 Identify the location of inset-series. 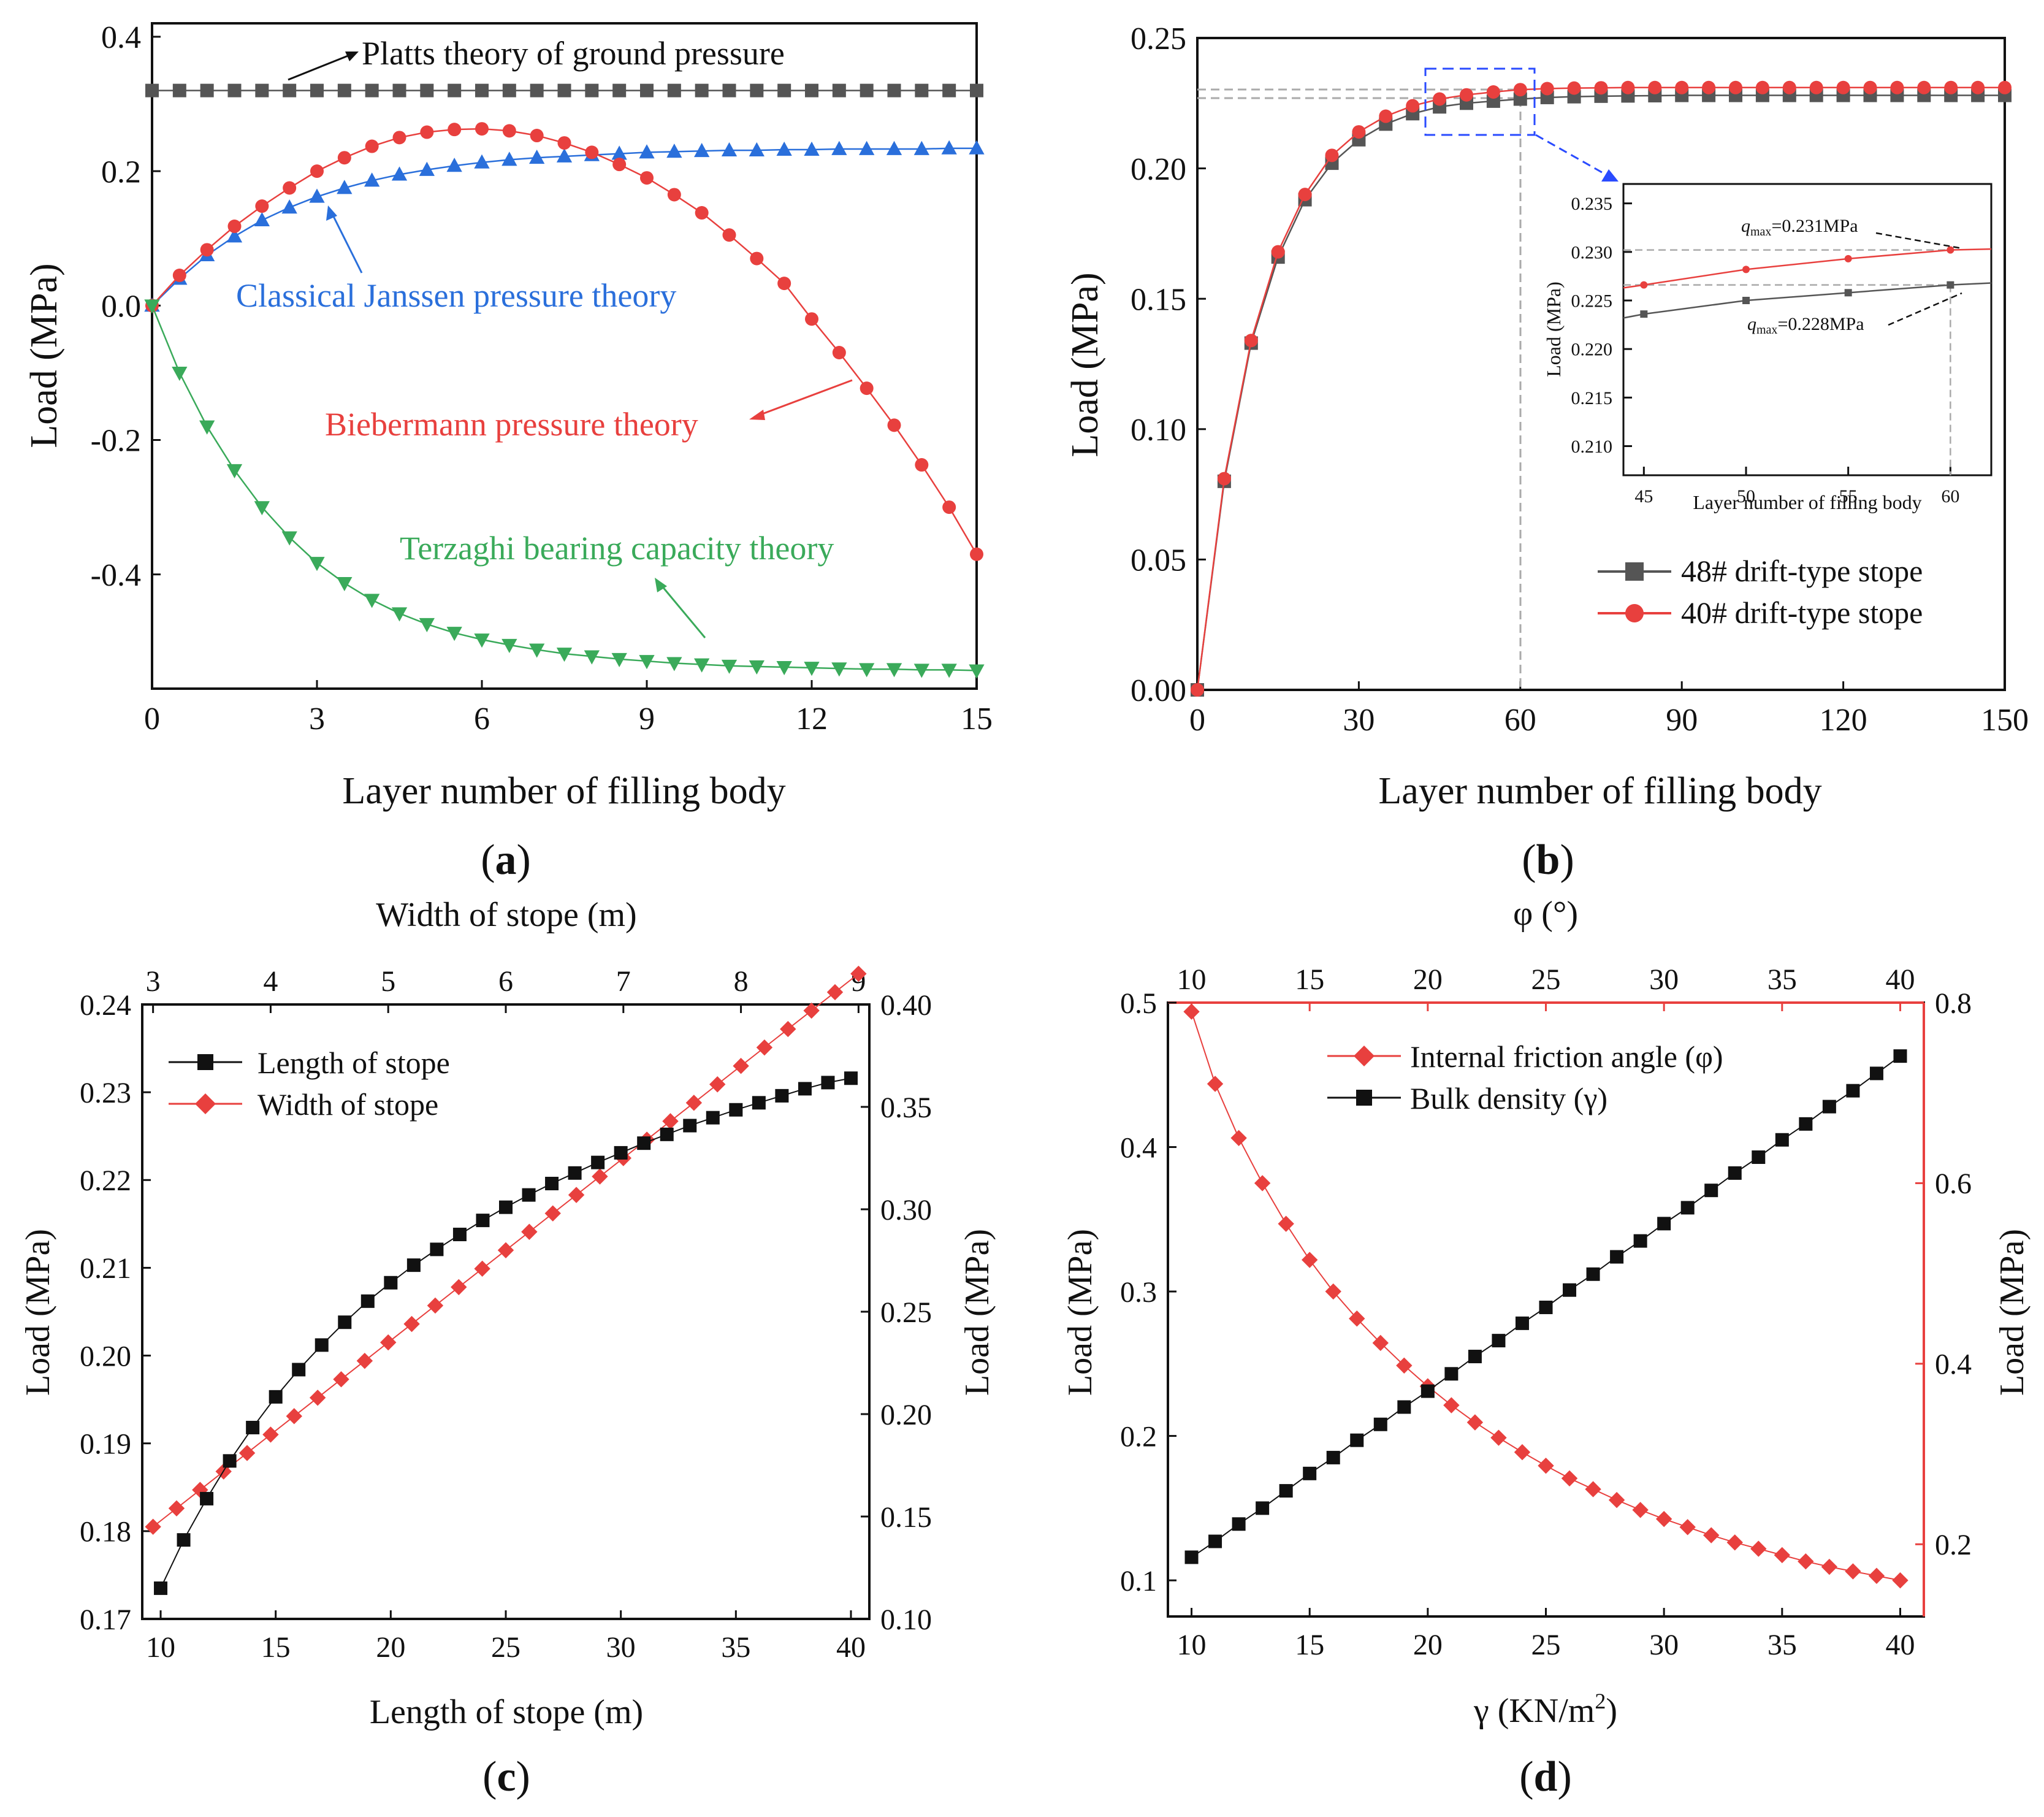
(1807, 360).